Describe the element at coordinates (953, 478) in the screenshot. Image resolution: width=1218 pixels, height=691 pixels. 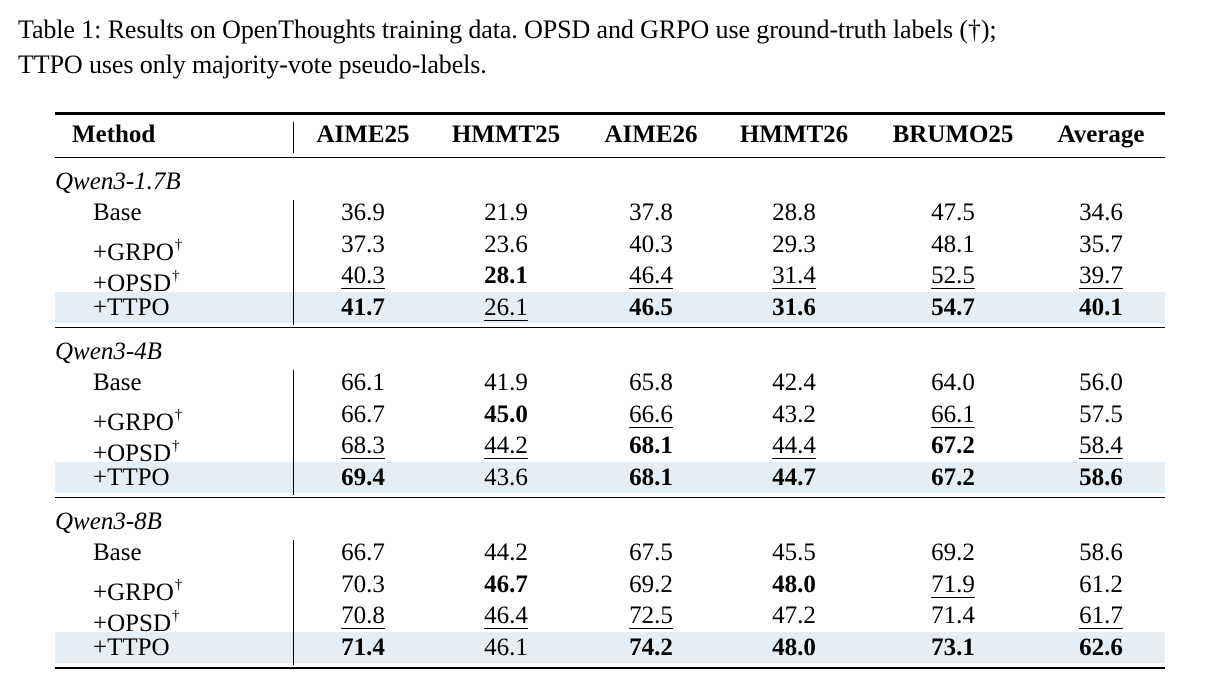
I see `value-text: 67.2` at that location.